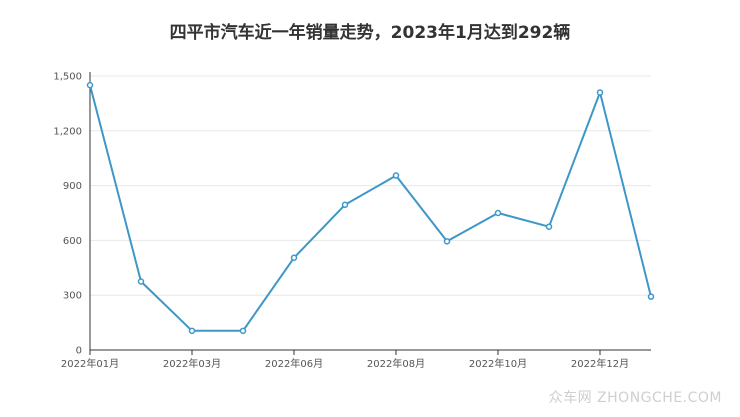 Image resolution: width=740 pixels, height=417 pixels. I want to click on x-tick-label: 2022年06月, so click(294, 363).